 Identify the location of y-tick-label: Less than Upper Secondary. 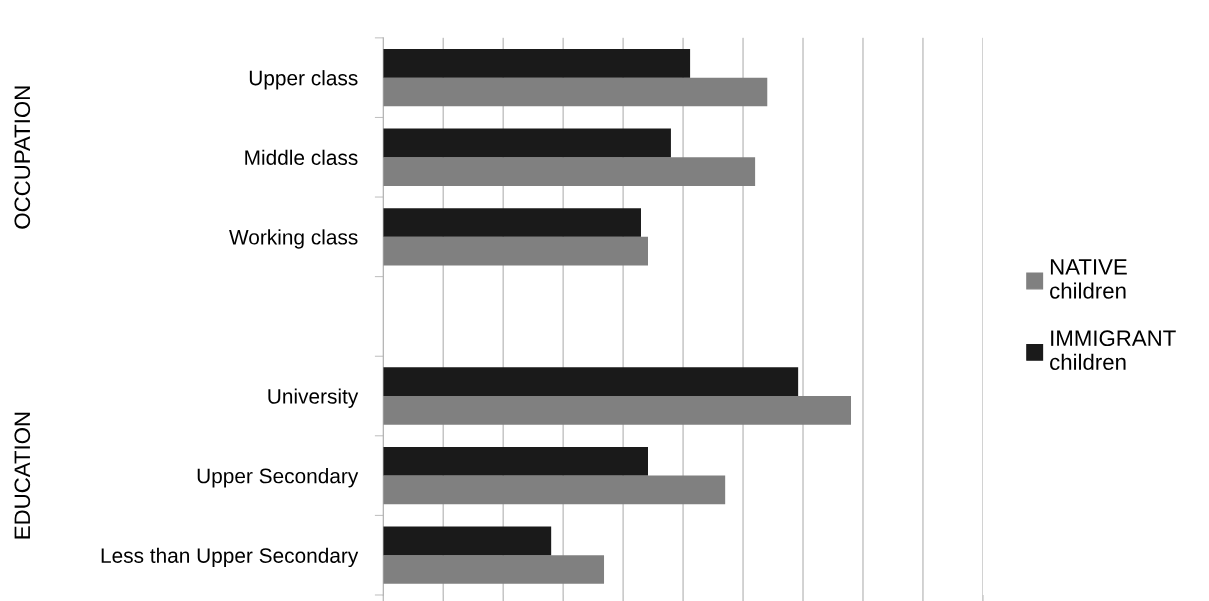
(230, 557).